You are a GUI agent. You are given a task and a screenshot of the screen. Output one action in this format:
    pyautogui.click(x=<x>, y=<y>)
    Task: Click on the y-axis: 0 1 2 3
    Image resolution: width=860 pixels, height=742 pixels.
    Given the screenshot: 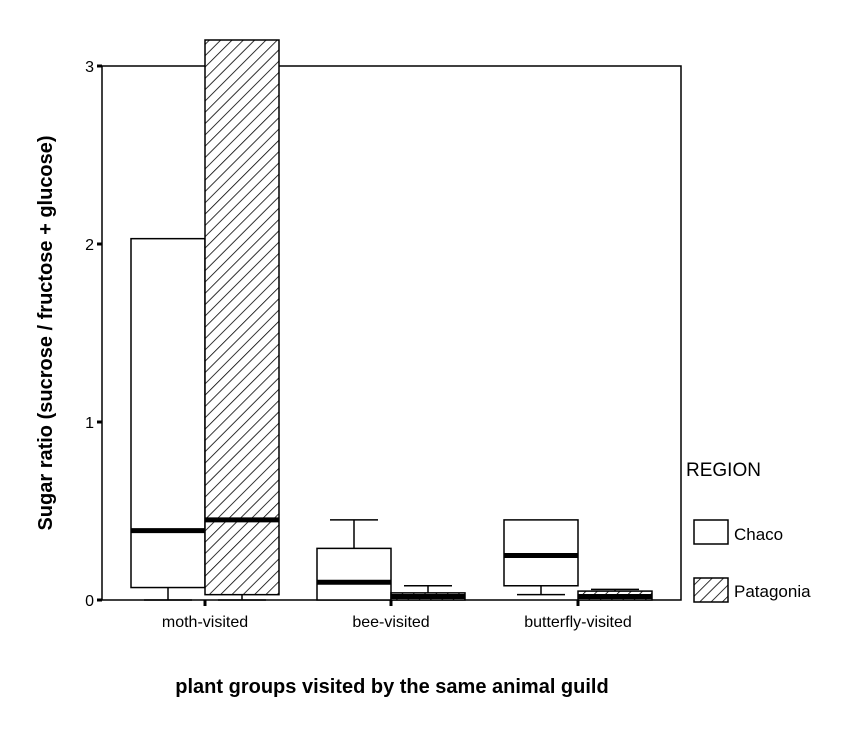 What is the action you would take?
    pyautogui.click(x=93, y=334)
    